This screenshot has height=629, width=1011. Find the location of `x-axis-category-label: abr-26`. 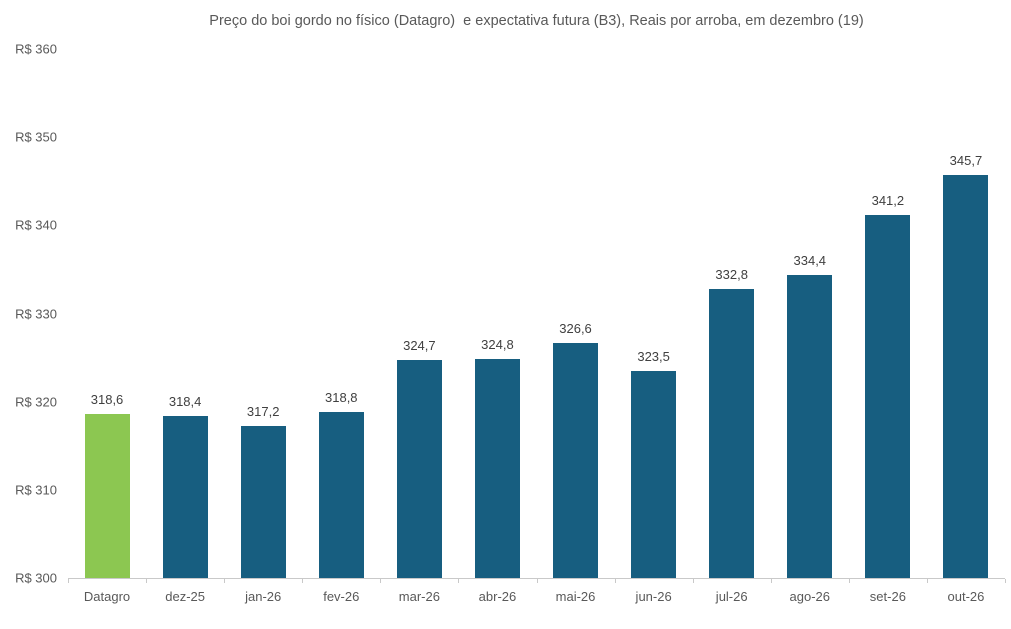

x-axis-category-label: abr-26 is located at coordinates (497, 596).